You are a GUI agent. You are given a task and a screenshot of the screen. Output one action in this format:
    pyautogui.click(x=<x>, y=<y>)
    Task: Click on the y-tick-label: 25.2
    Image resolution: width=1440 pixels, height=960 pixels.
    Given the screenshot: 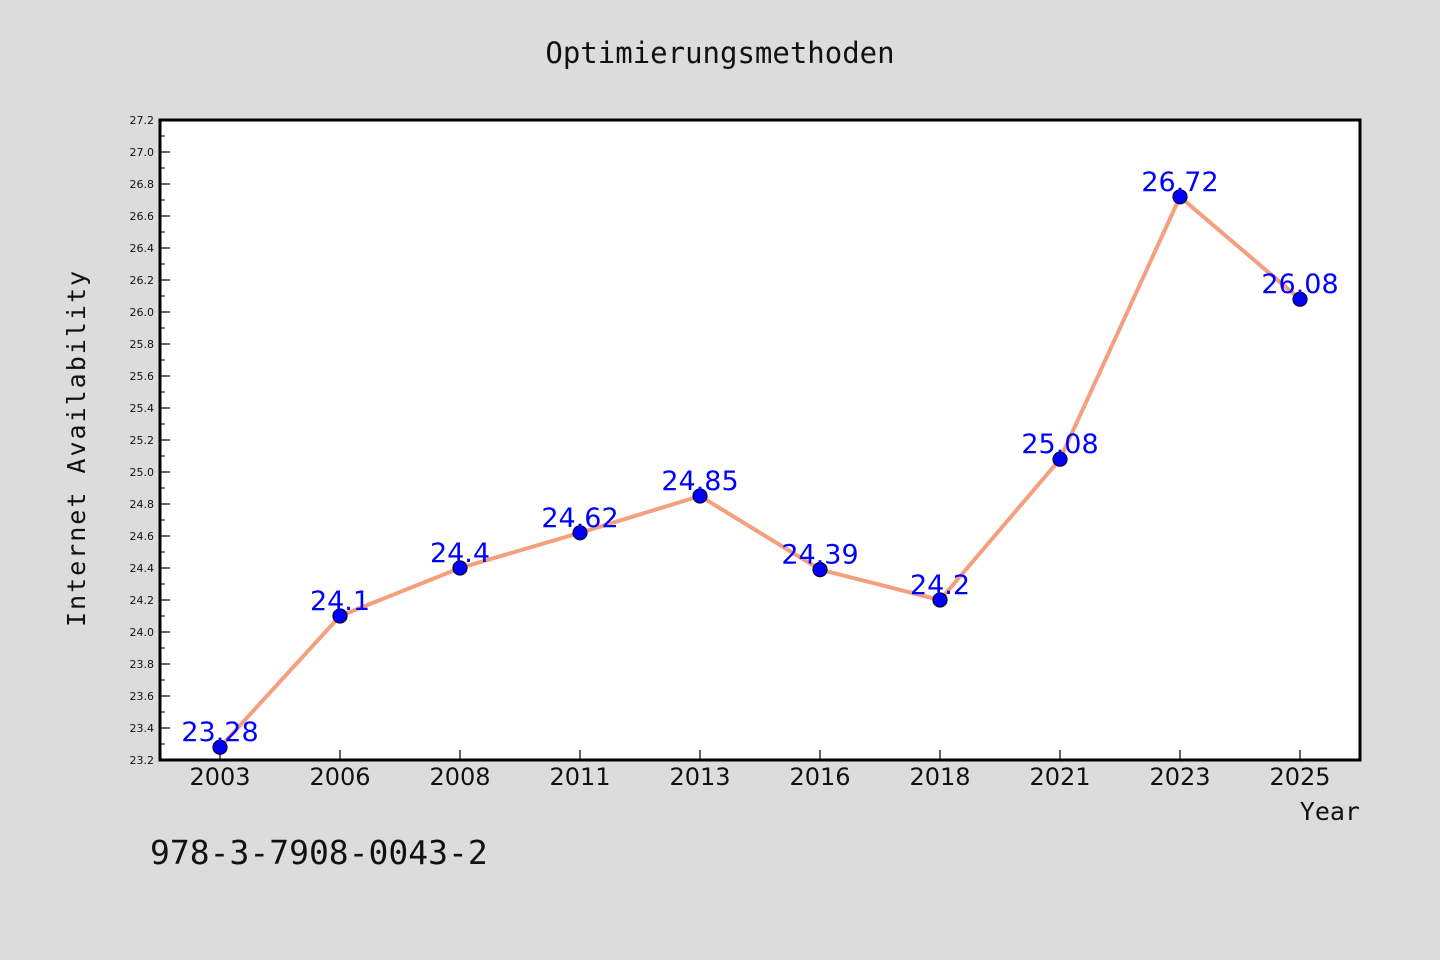 What is the action you would take?
    pyautogui.click(x=142, y=440)
    